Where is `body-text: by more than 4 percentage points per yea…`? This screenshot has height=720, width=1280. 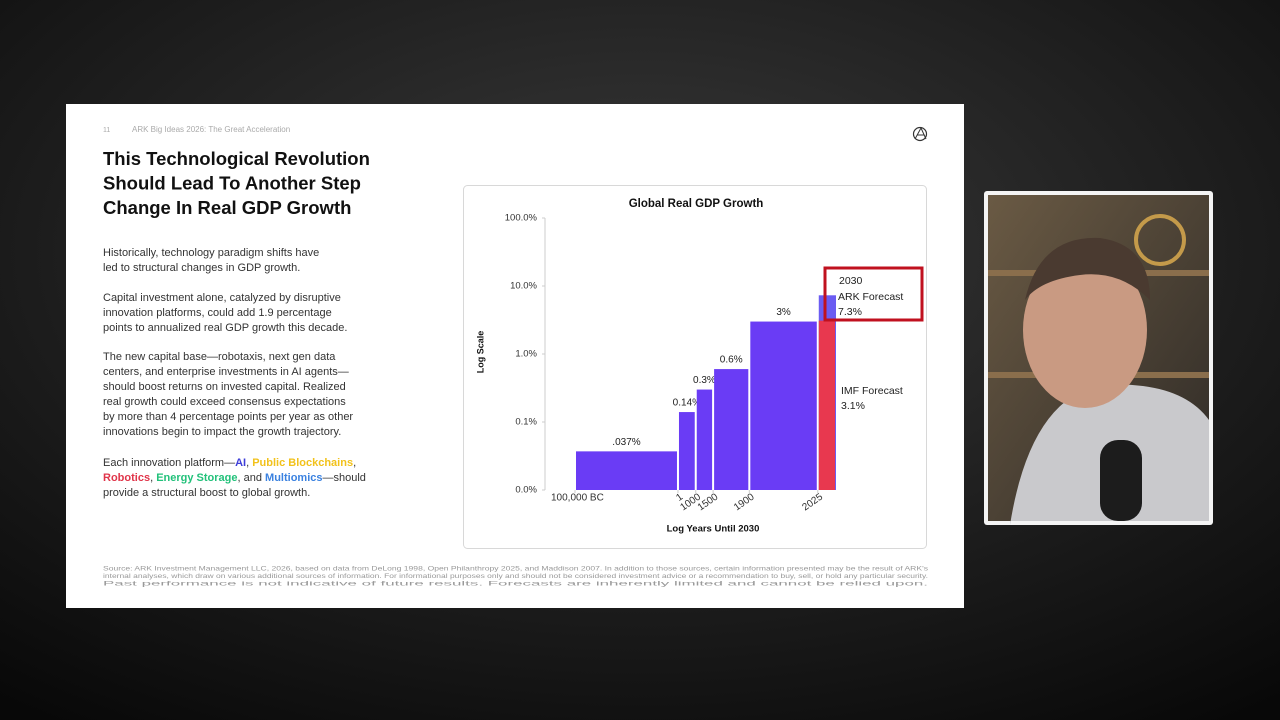
body-text: by more than 4 percentage points per yea… is located at coordinates (228, 417).